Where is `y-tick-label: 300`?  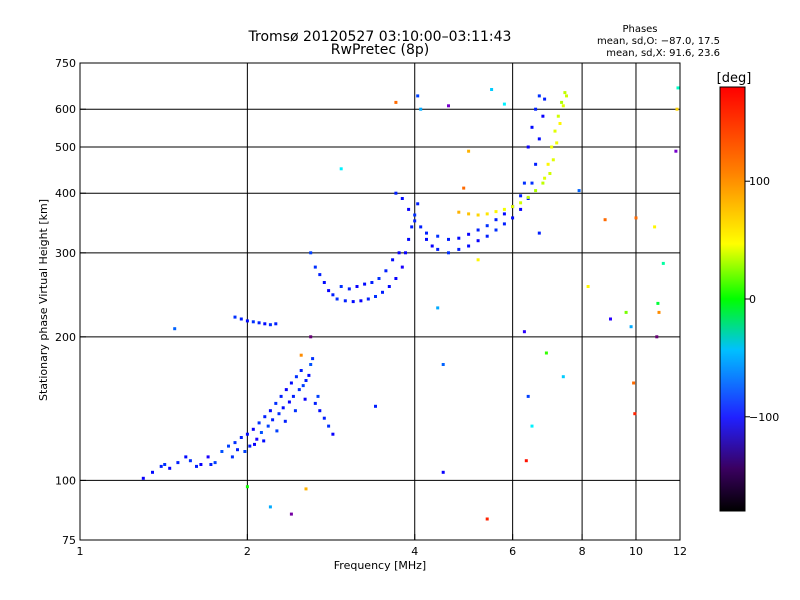
y-tick-label: 300 is located at coordinates (65, 253).